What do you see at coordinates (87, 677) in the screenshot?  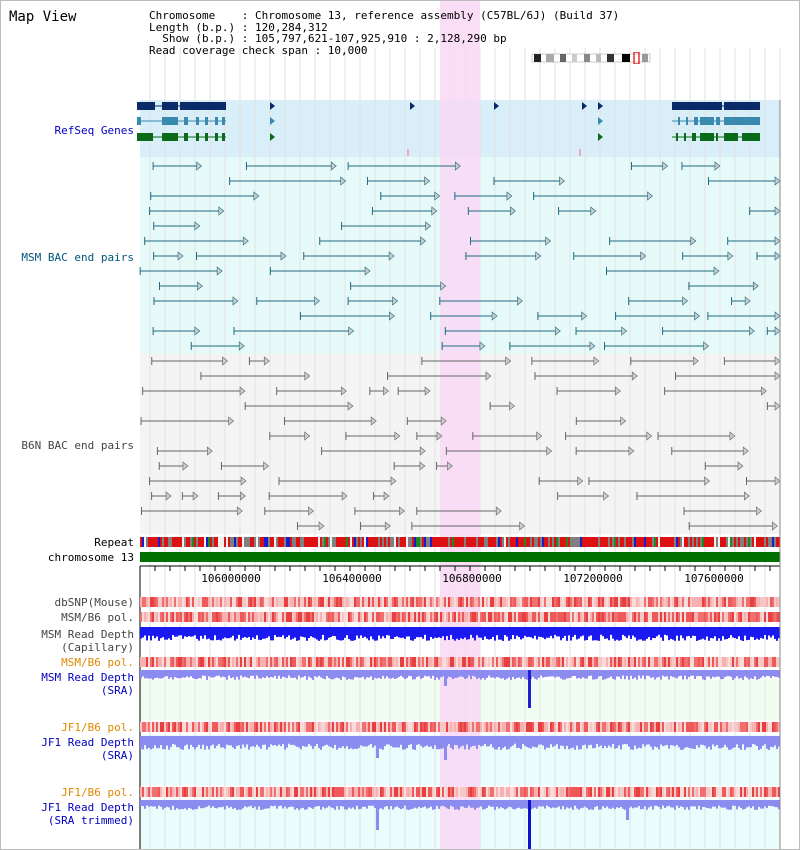 I see `track-label-msm-depth-sra: MSM Read Depth` at bounding box center [87, 677].